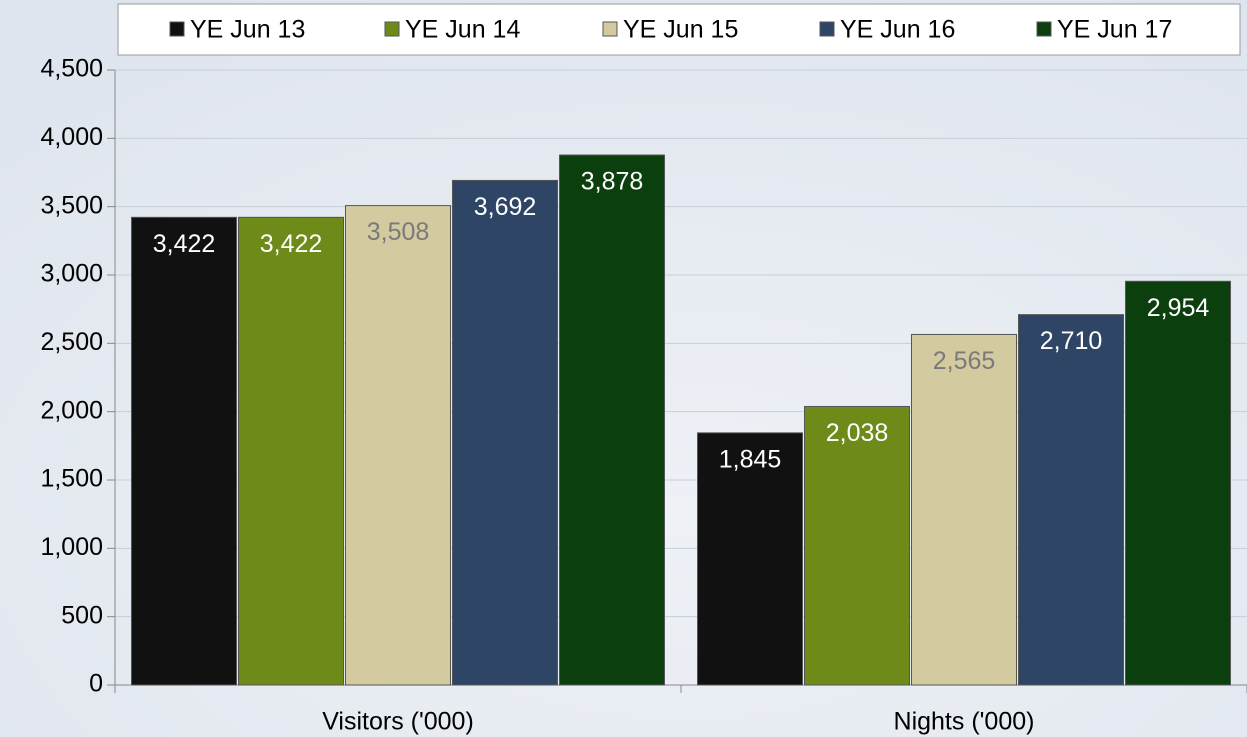 The image size is (1247, 737). I want to click on y-tick-label: 1,500, so click(71, 479).